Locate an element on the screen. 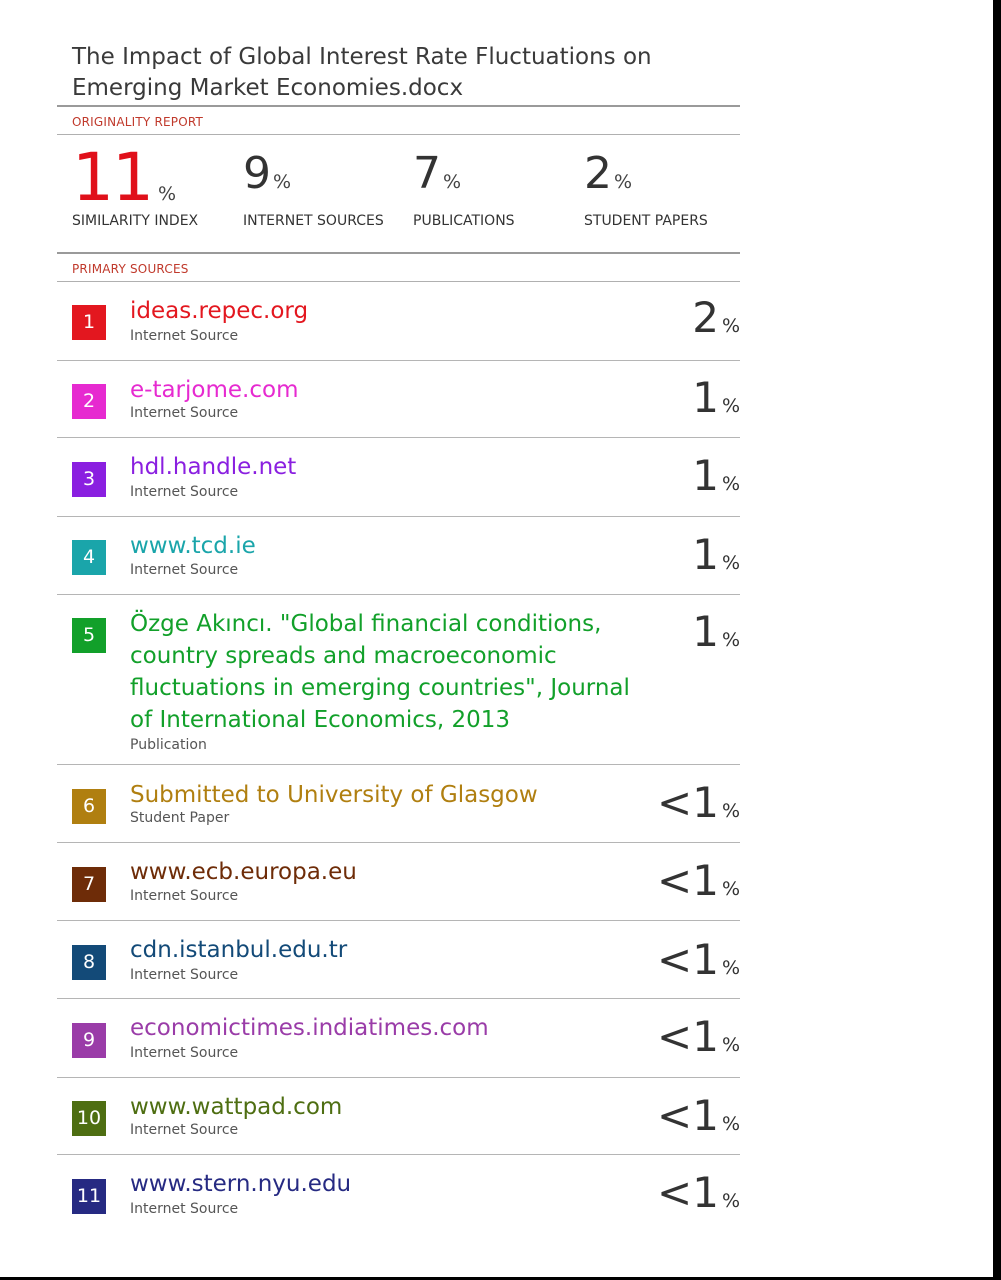 The height and width of the screenshot is (1280, 1001). source-name: www.wattpad.com is located at coordinates (236, 1107).